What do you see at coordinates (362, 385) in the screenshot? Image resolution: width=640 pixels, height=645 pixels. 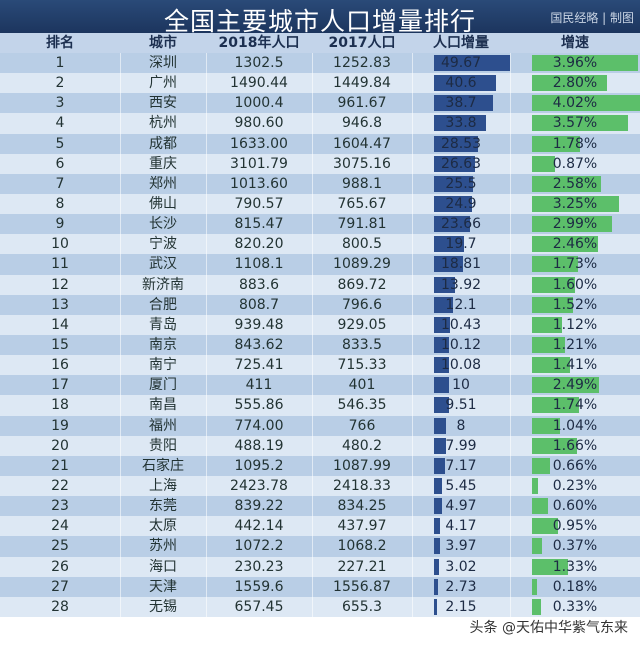 I see `pop-2017-cell: 401` at bounding box center [362, 385].